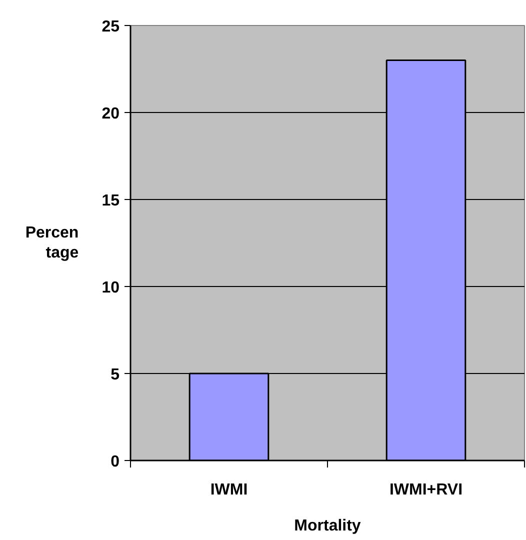  What do you see at coordinates (327, 526) in the screenshot?
I see `x-axis-title: Mortality` at bounding box center [327, 526].